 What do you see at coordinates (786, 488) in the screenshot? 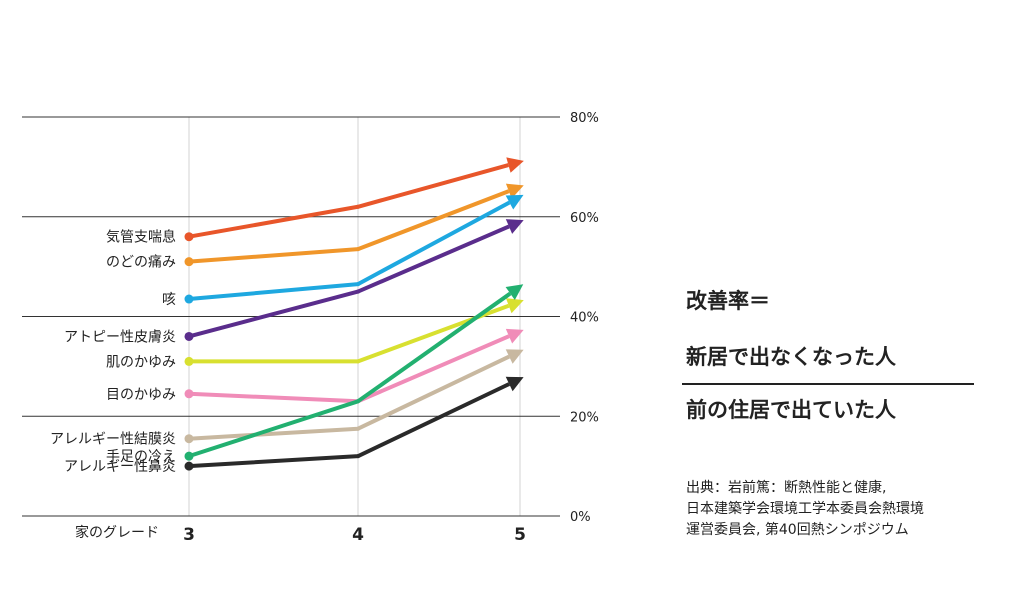
I see `source-line-1: 出典：岩前篤：断熱性能と健康,` at bounding box center [786, 488].